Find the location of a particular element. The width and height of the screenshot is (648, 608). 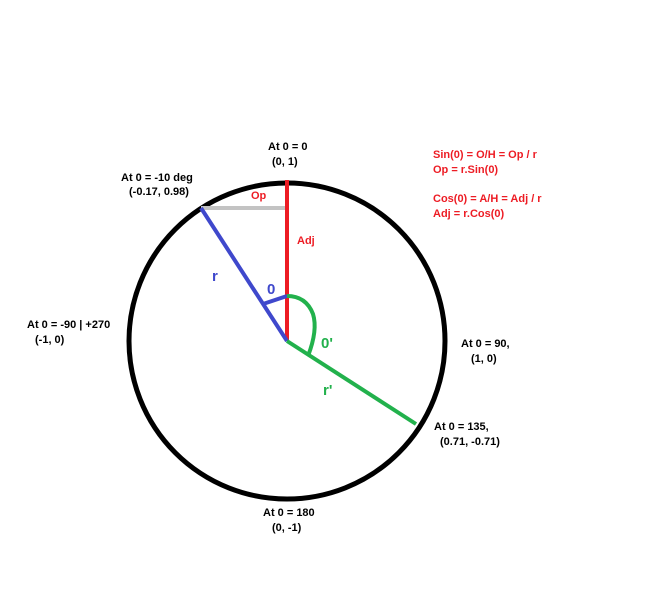

angle-theta-prime-arc is located at coordinates (301, 325).